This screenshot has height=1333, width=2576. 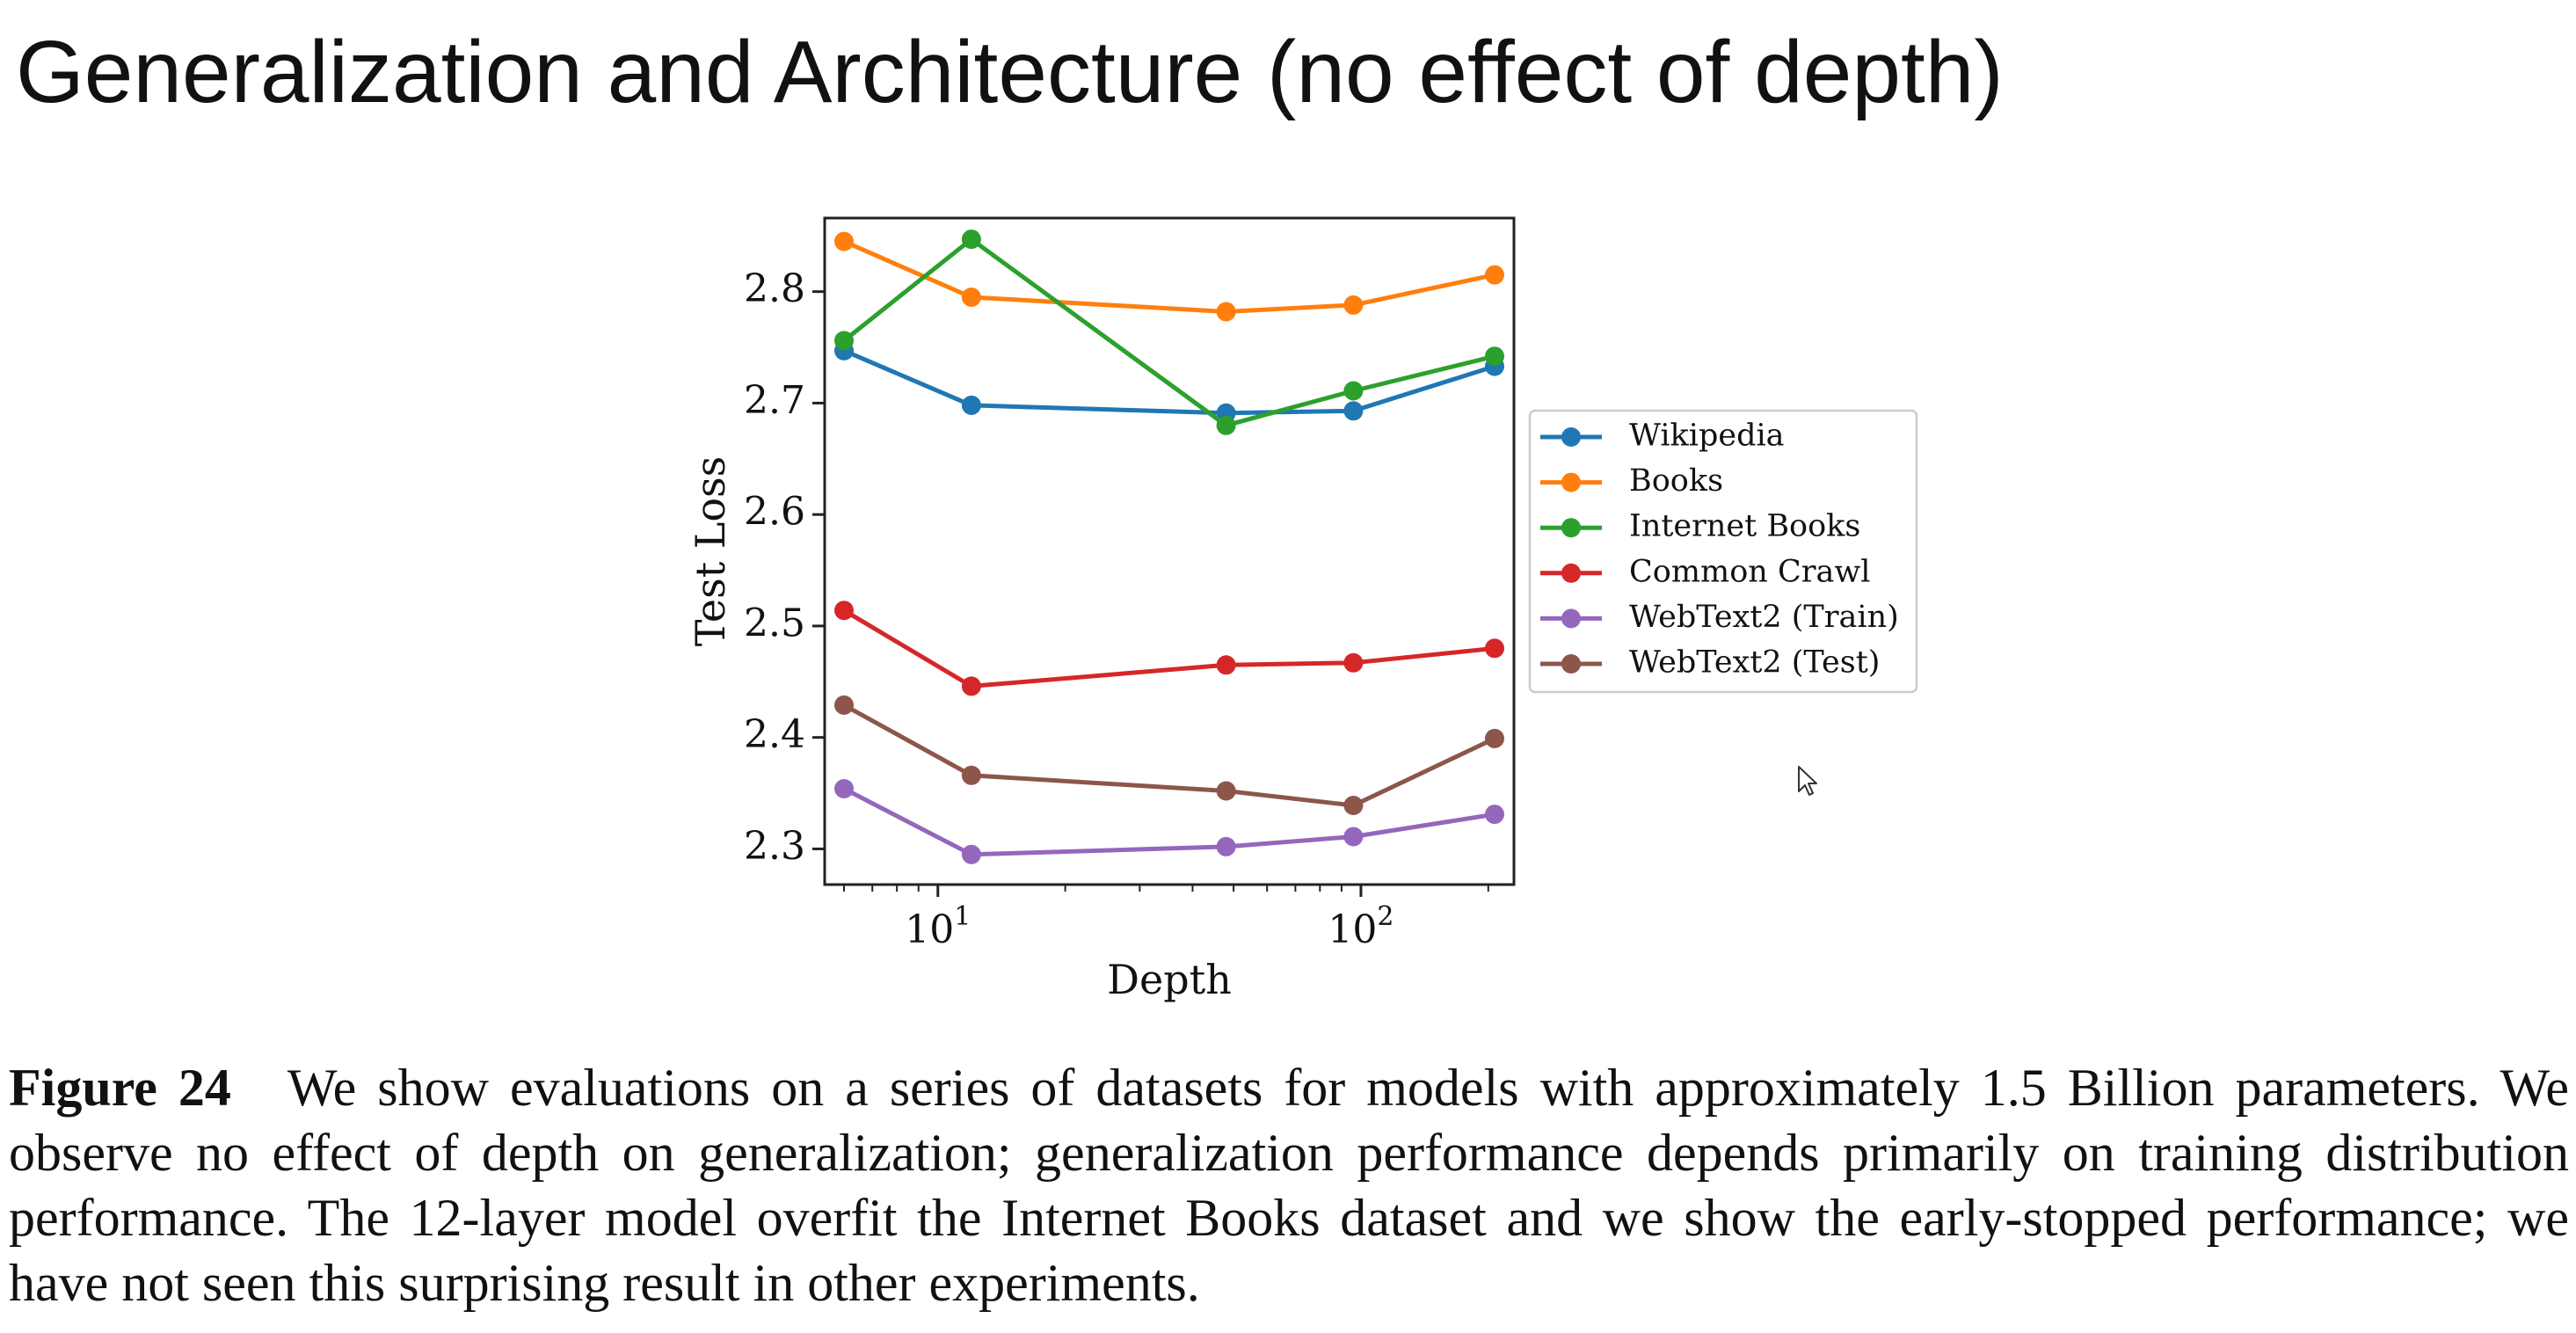 What do you see at coordinates (120, 1088) in the screenshot?
I see `caption-label: Figure 24` at bounding box center [120, 1088].